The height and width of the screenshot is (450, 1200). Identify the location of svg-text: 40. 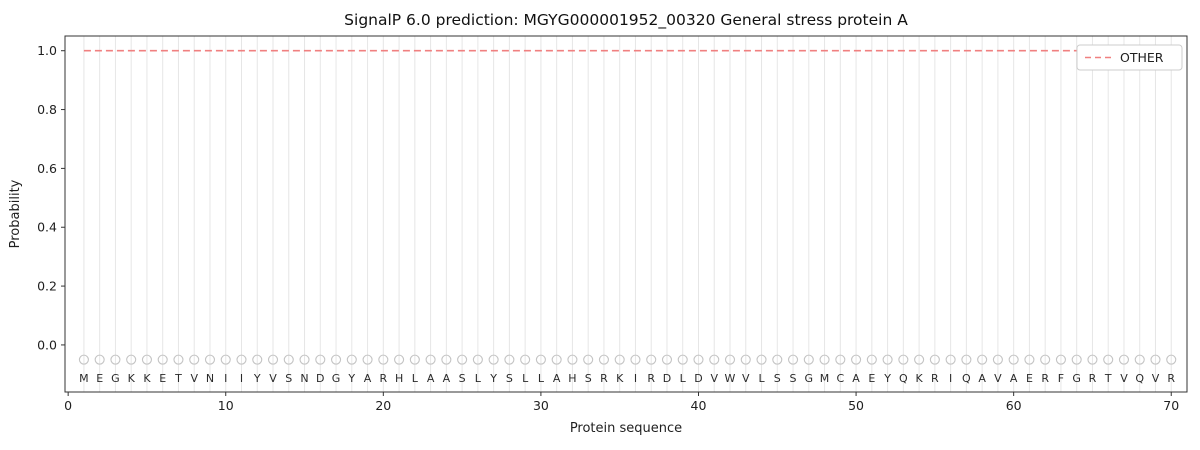
(699, 405).